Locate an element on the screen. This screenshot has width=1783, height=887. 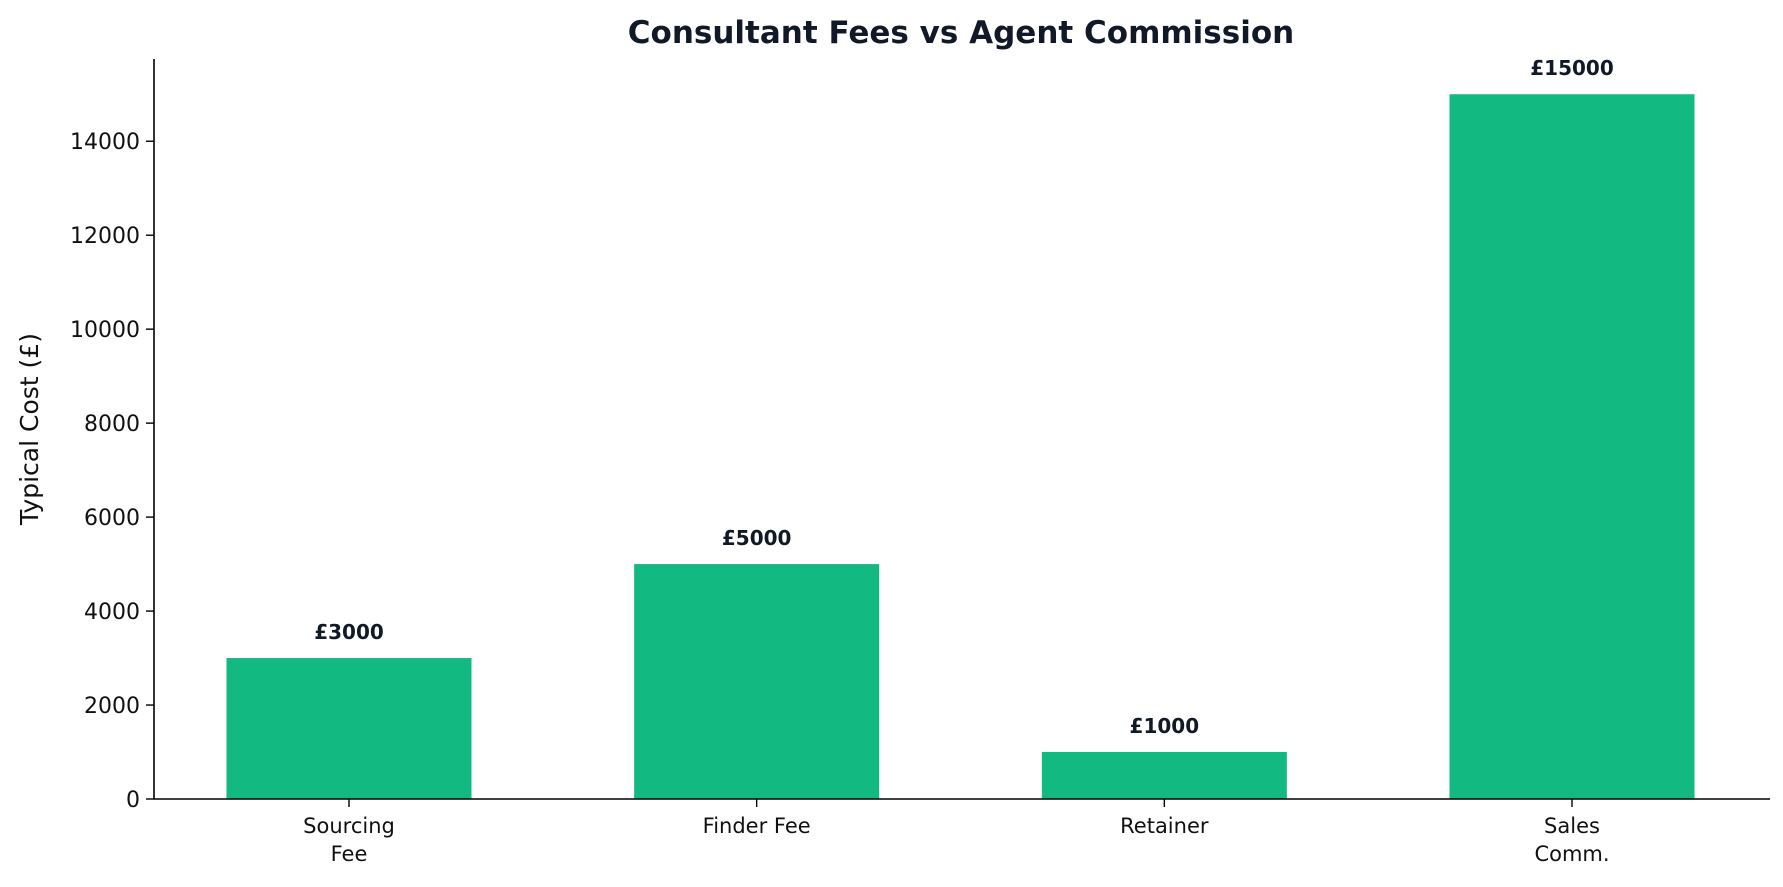
bar-data-label: £3000 is located at coordinates (349, 632).